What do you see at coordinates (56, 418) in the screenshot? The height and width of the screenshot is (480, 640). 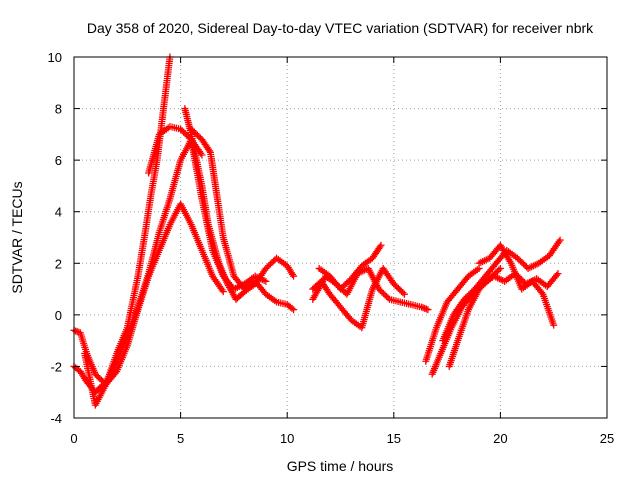 I see `y-tick-label: -4` at bounding box center [56, 418].